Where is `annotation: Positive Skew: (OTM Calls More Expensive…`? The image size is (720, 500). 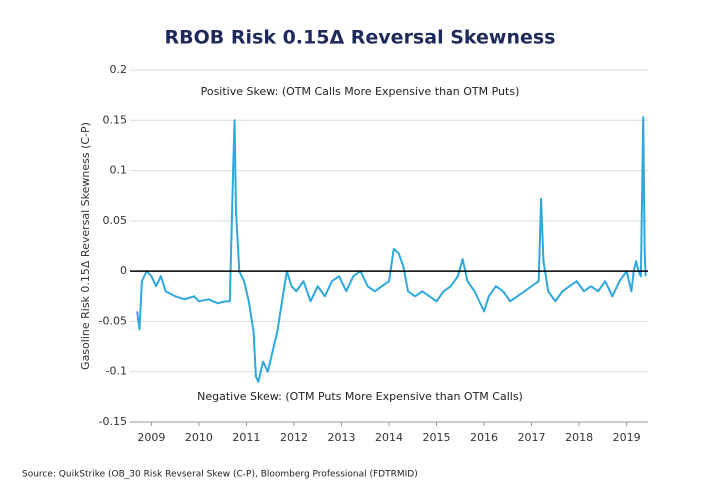
annotation: Positive Skew: (OTM Calls More Expensive… is located at coordinates (360, 91).